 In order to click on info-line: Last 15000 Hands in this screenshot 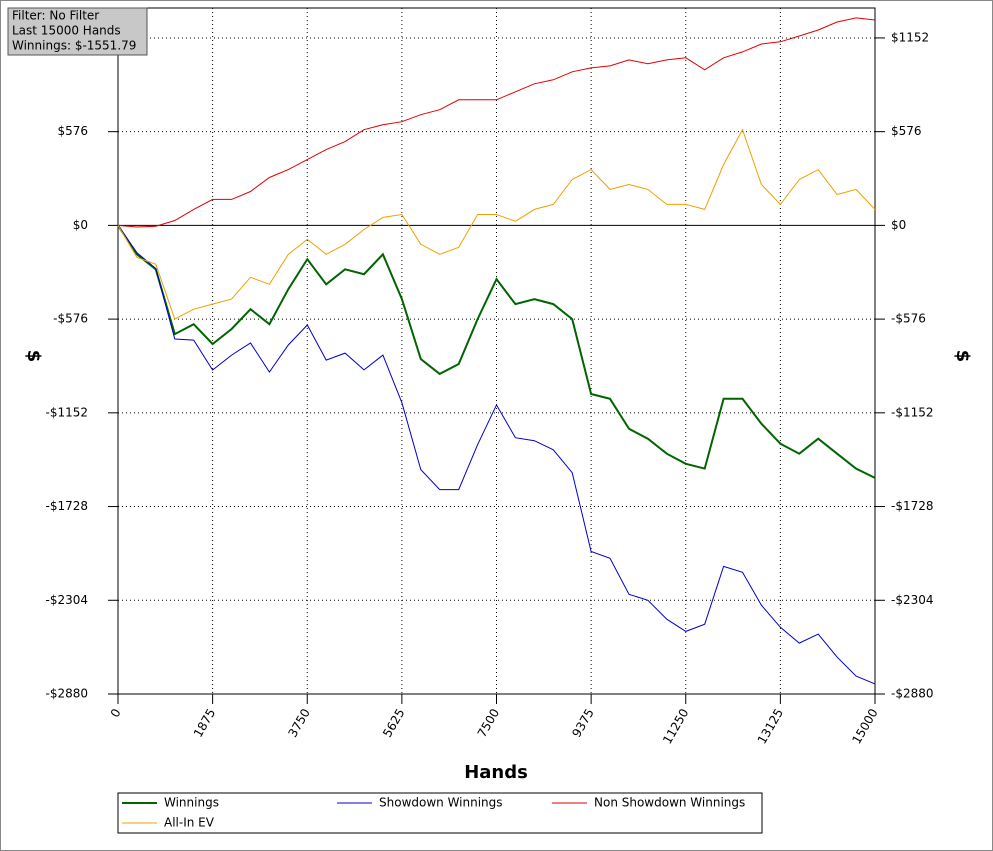, I will do `click(66, 31)`.